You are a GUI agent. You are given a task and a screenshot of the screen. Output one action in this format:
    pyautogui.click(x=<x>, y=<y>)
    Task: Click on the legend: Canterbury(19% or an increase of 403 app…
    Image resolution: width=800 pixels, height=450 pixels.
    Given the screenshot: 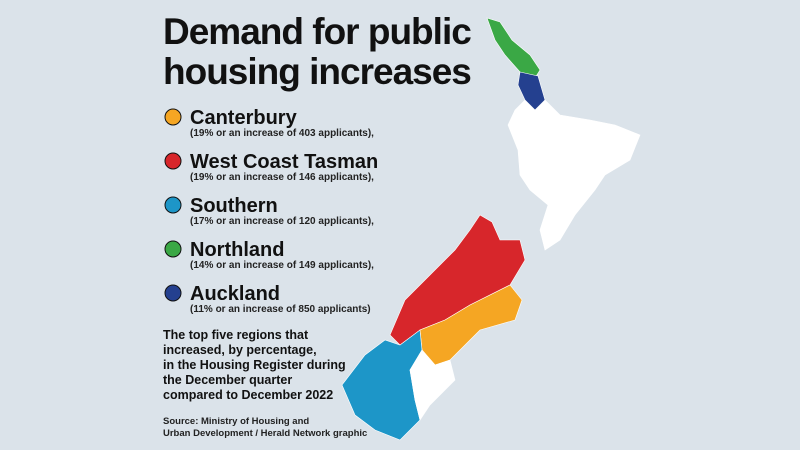 What is the action you would take?
    pyautogui.click(x=271, y=211)
    